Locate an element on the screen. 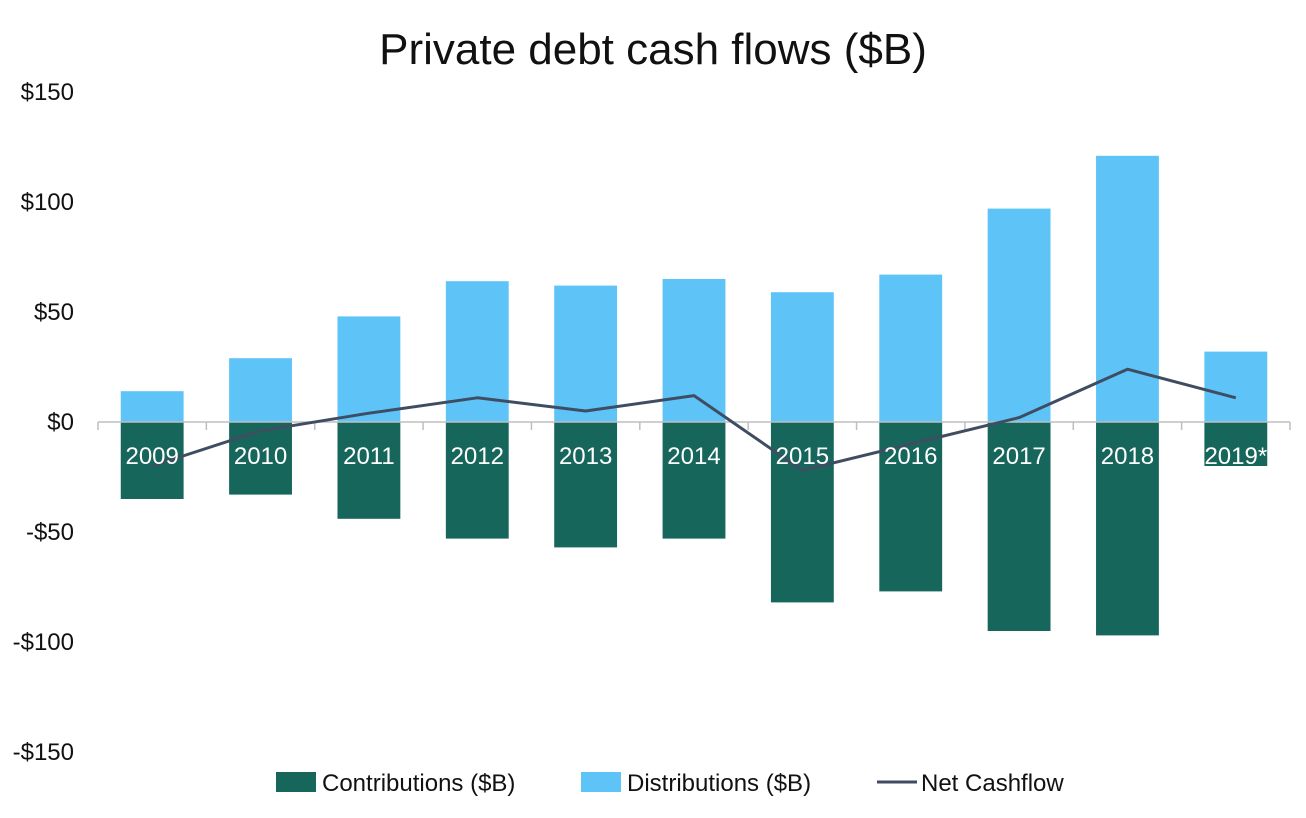  y-axis-labels: $150 $100 $50 $0 -$50 -$100 -$150 is located at coordinates (43, 422).